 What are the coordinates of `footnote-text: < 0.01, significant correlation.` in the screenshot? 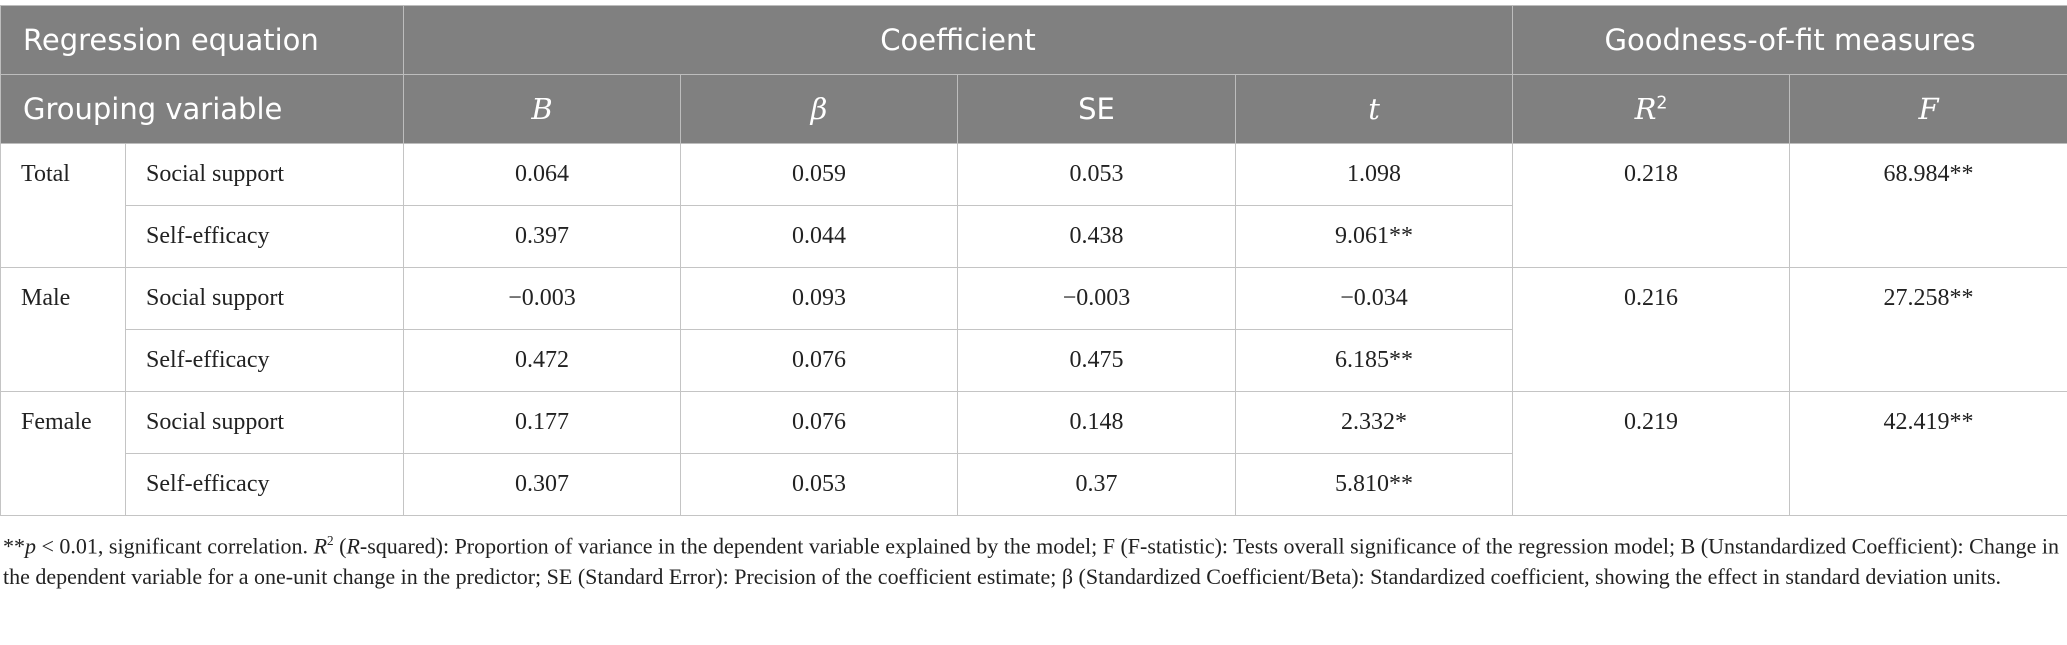 It's located at (175, 545).